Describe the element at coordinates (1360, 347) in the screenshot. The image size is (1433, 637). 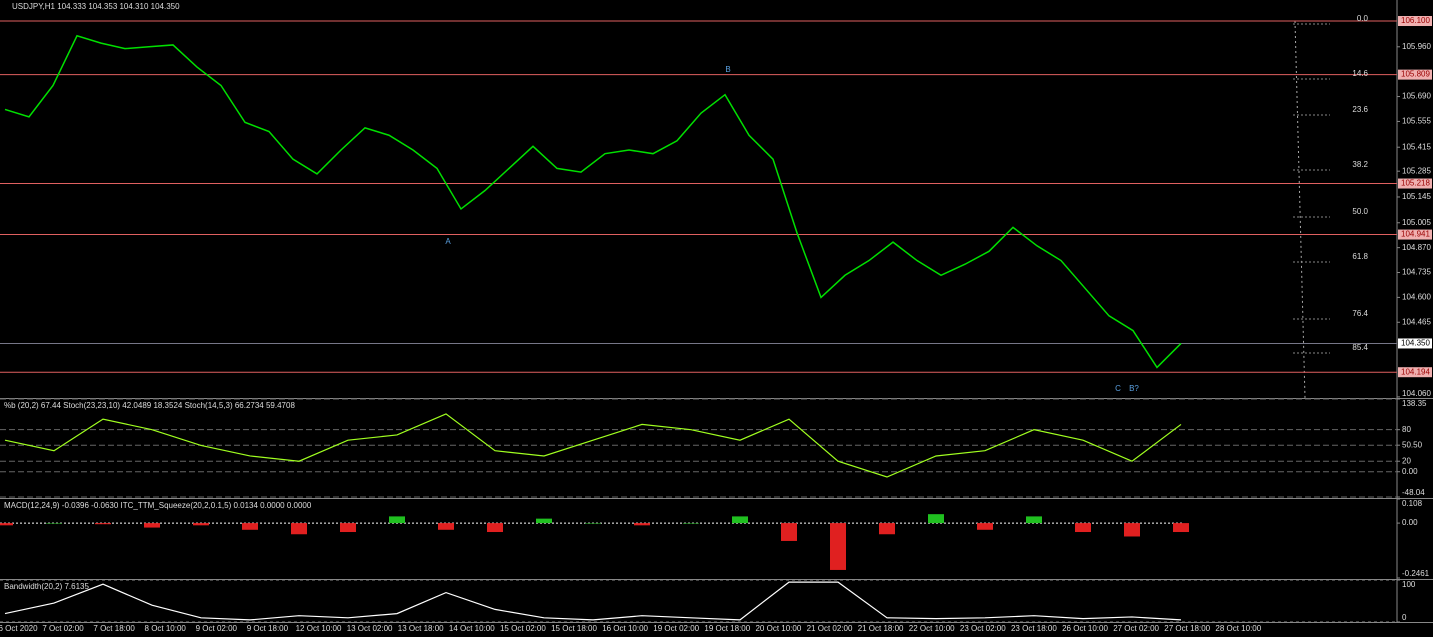
I see `fib-label: 85.4` at that location.